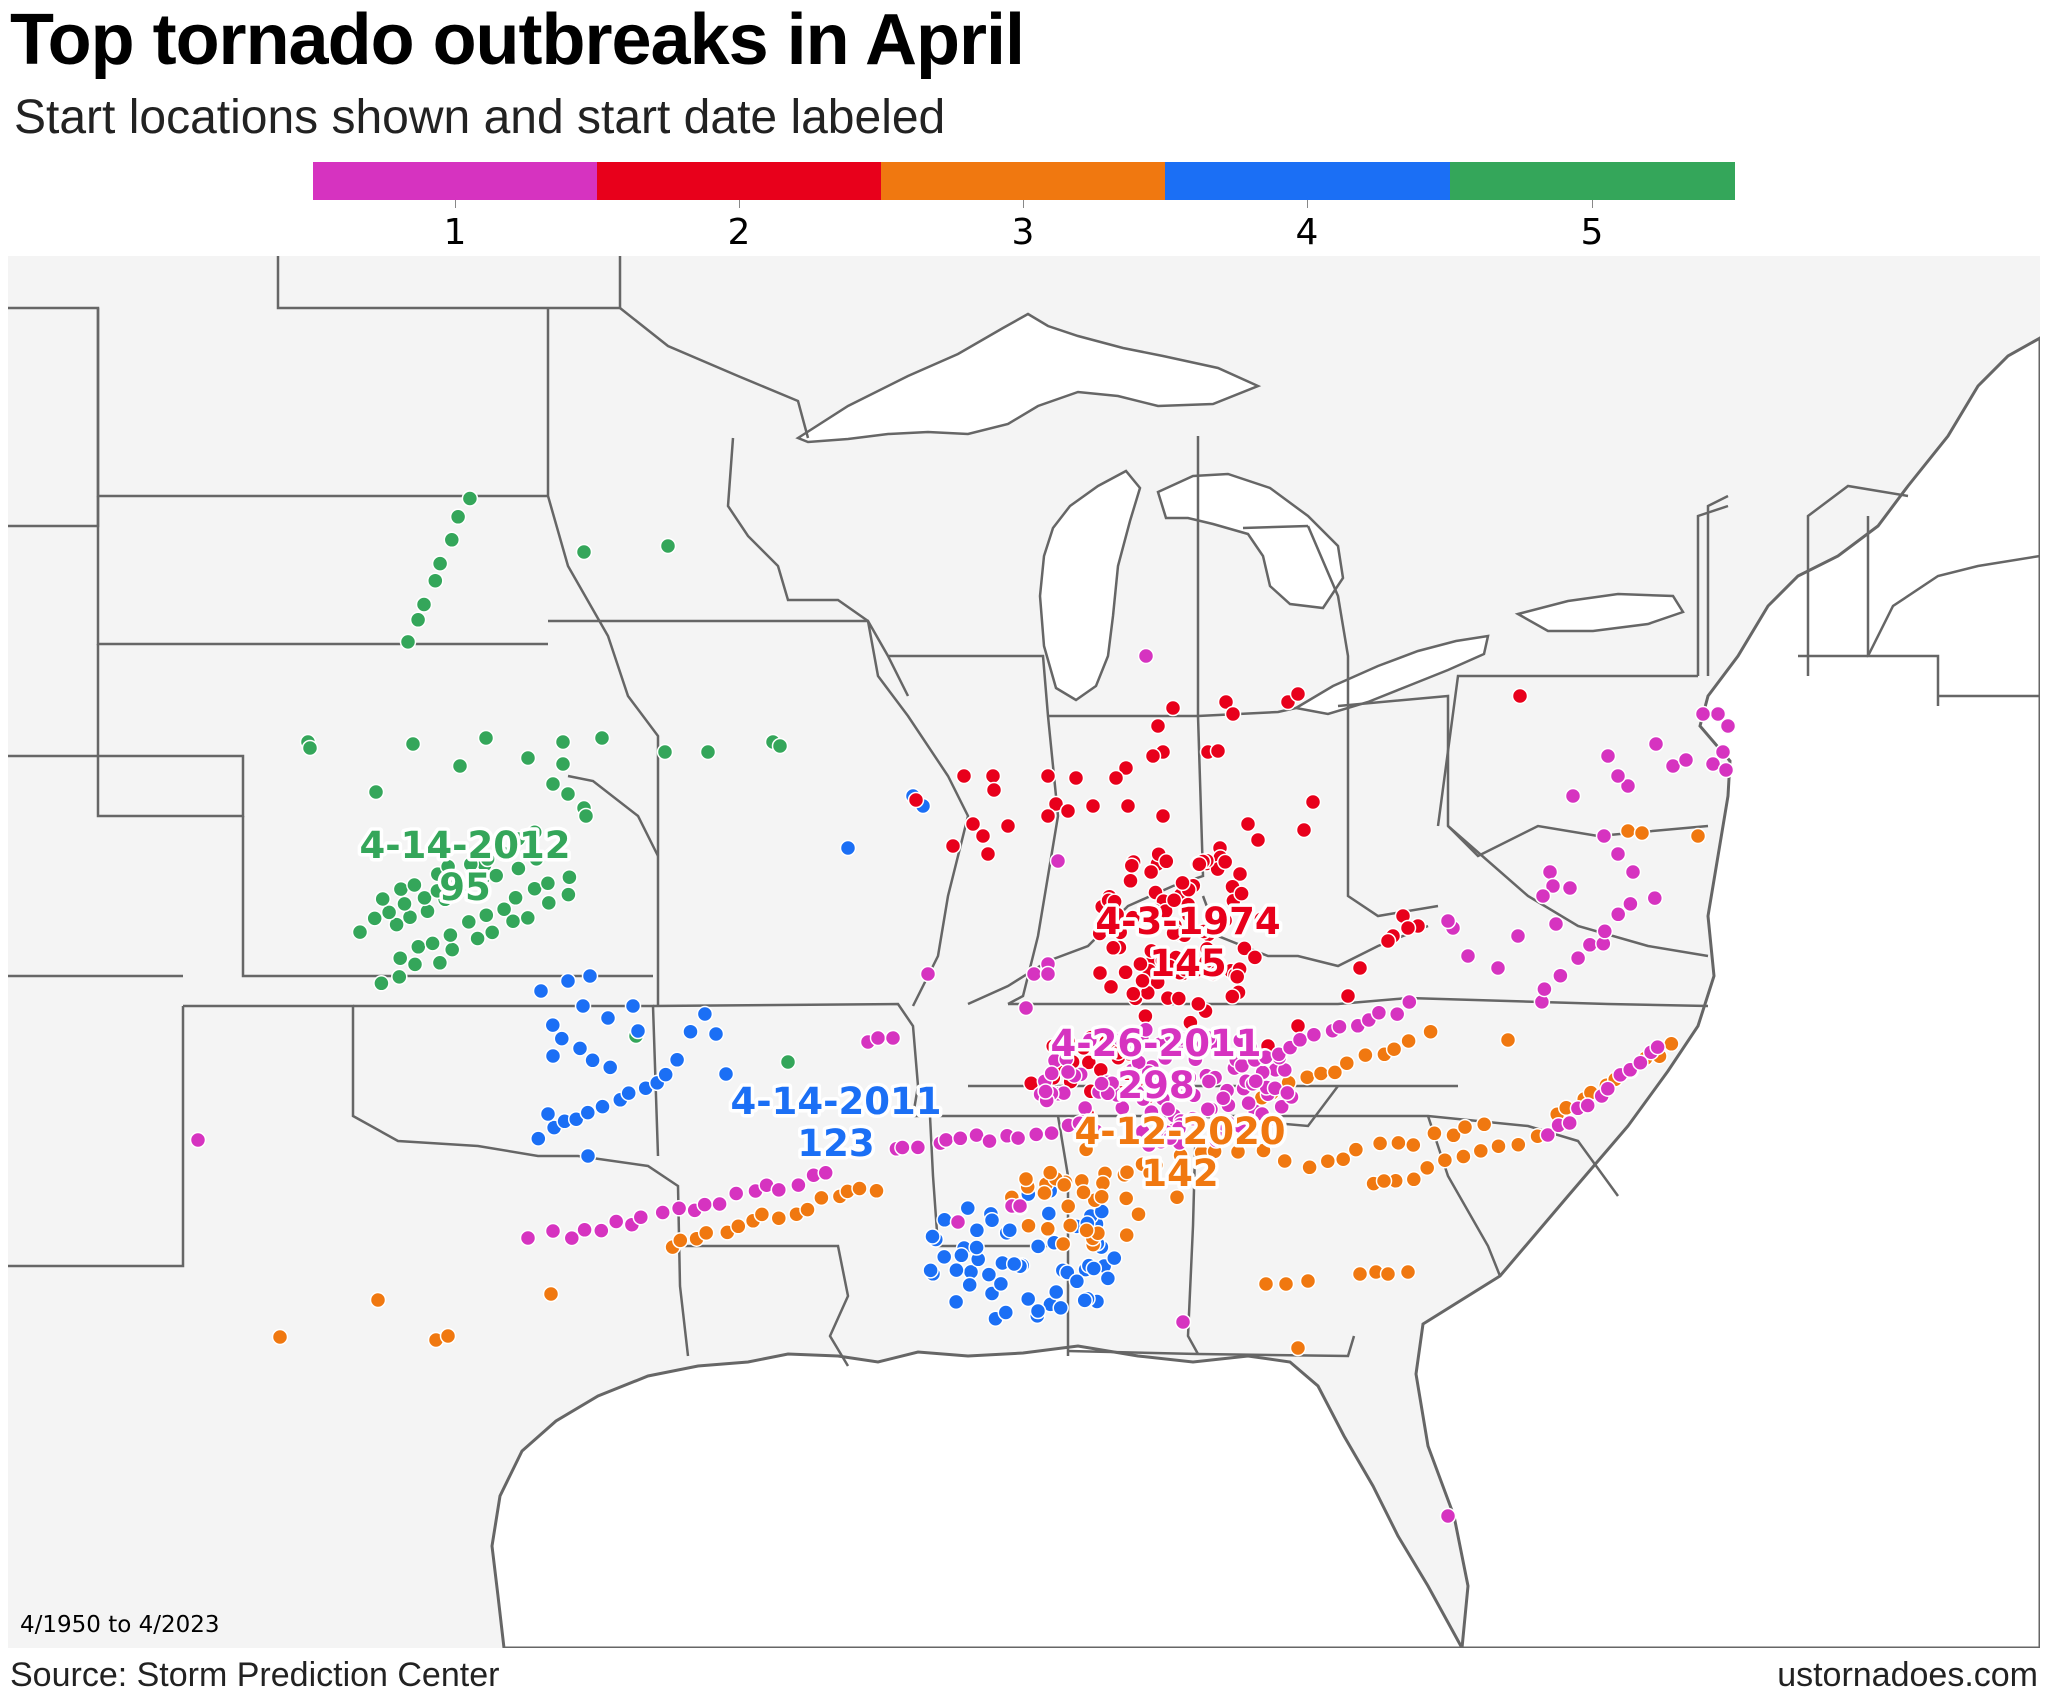  Describe the element at coordinates (977, 1496) in the screenshot. I see `gulf-of-mexico` at that location.